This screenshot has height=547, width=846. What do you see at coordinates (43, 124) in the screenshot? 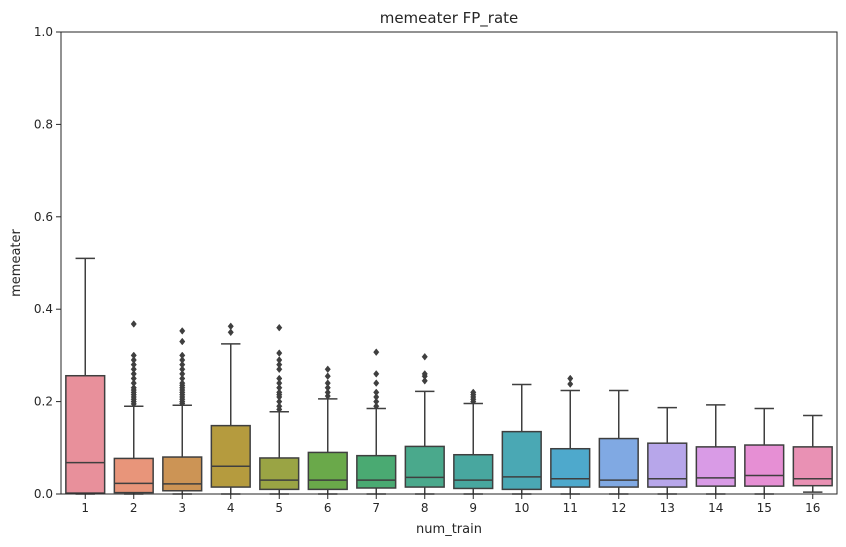
I see `y-tick-label: 0.8` at bounding box center [43, 124].